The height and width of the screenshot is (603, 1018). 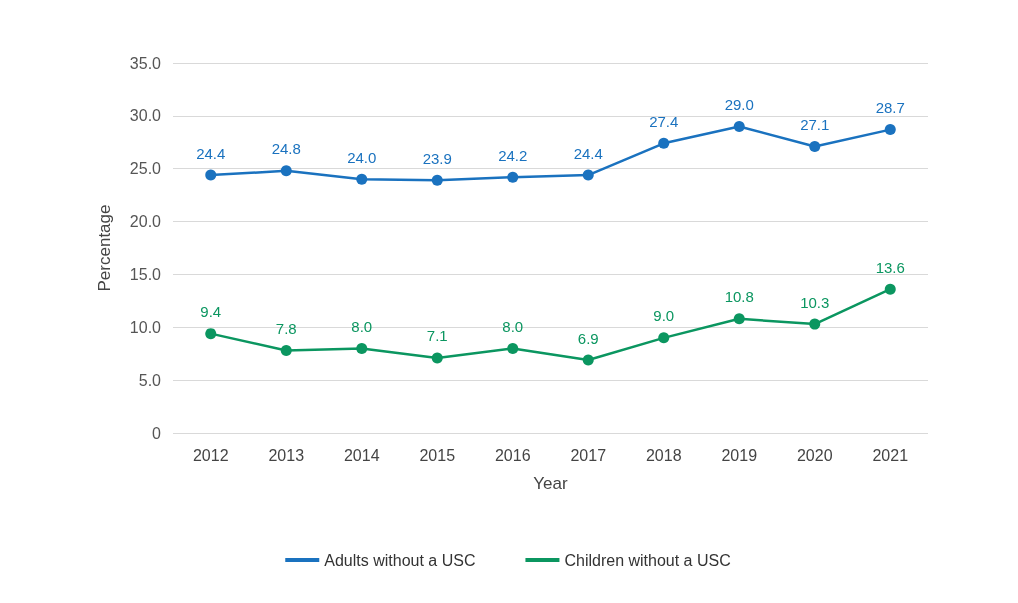 I want to click on x-tick-label: 2013, so click(x=286, y=455).